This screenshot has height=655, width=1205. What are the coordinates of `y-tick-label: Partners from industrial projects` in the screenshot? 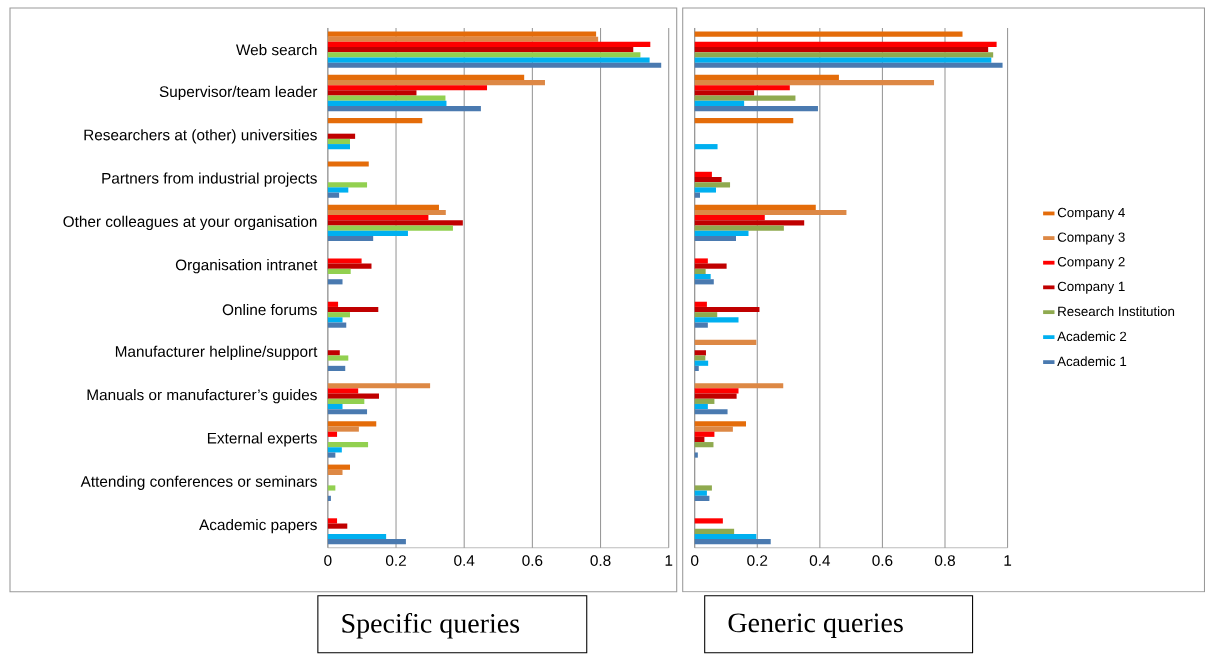 It's located at (209, 179).